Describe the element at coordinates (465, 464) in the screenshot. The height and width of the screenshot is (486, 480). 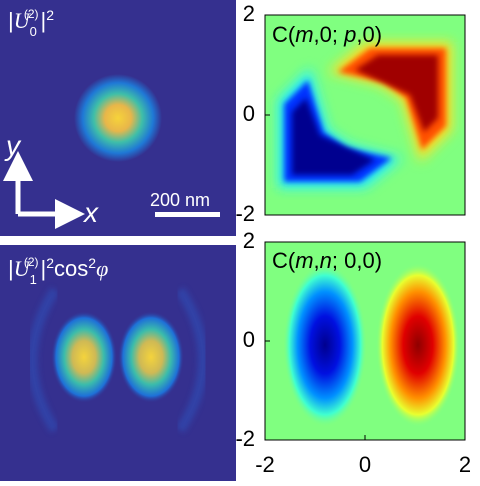
I see `x-tick-label: 2` at that location.